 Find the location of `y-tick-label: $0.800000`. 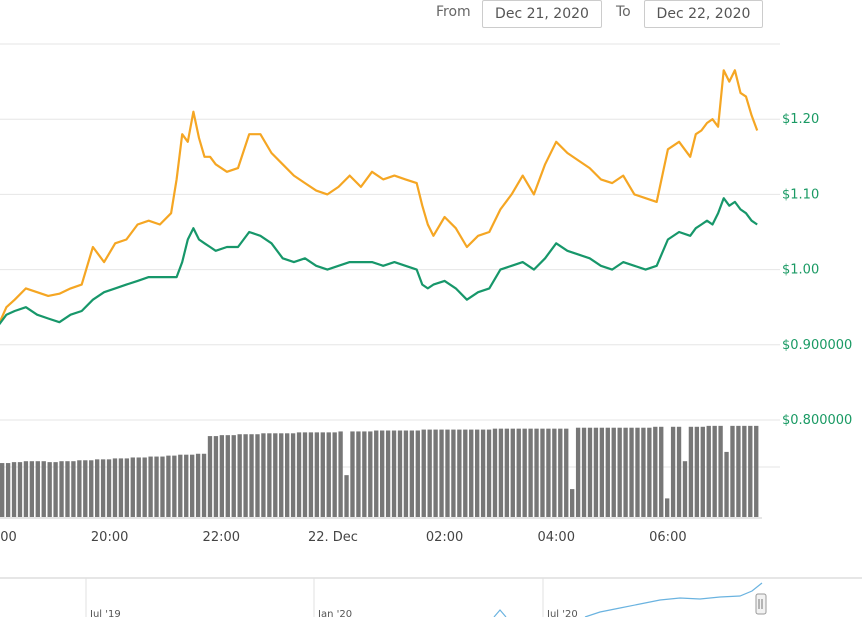

y-tick-label: $0.800000 is located at coordinates (817, 420).